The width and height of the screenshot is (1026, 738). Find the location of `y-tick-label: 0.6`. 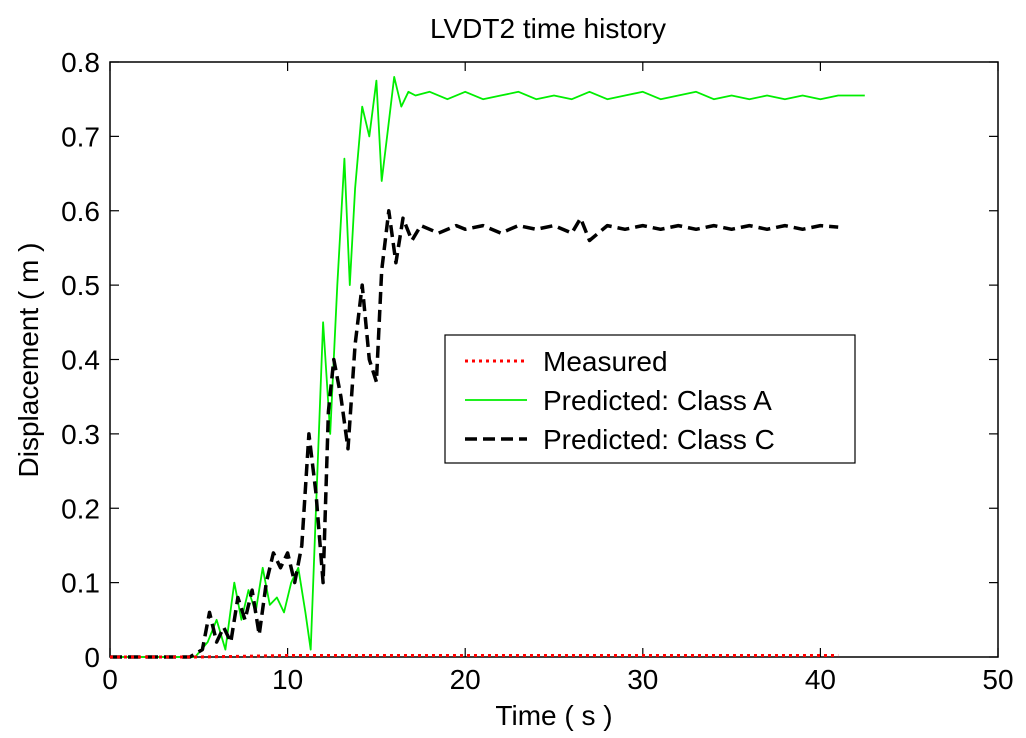

y-tick-label: 0.6 is located at coordinates (80, 211).